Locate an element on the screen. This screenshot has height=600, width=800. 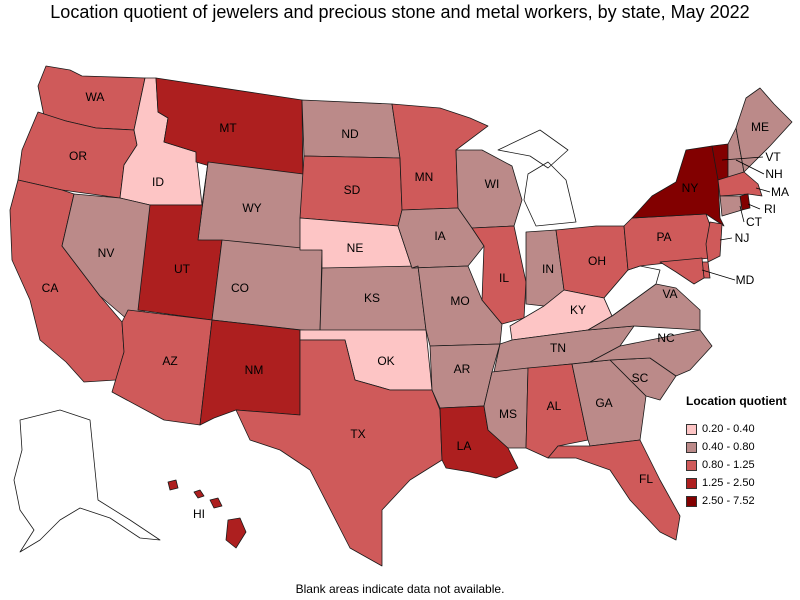
state-label-in: IN is located at coordinates (548, 269).